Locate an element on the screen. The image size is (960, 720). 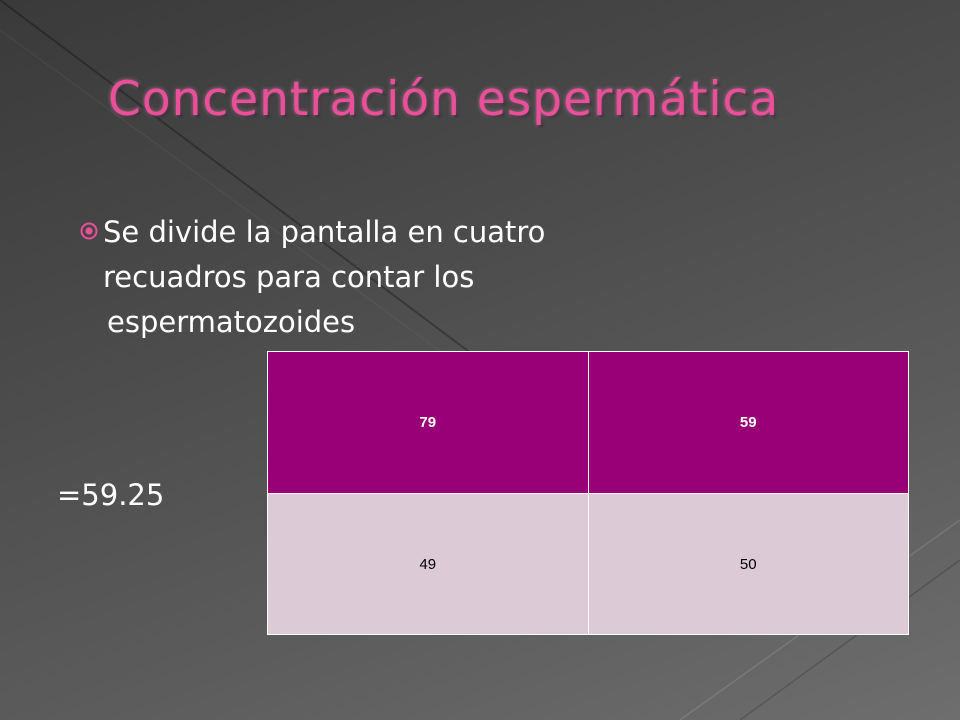
table-cell: 49 is located at coordinates (428, 564).